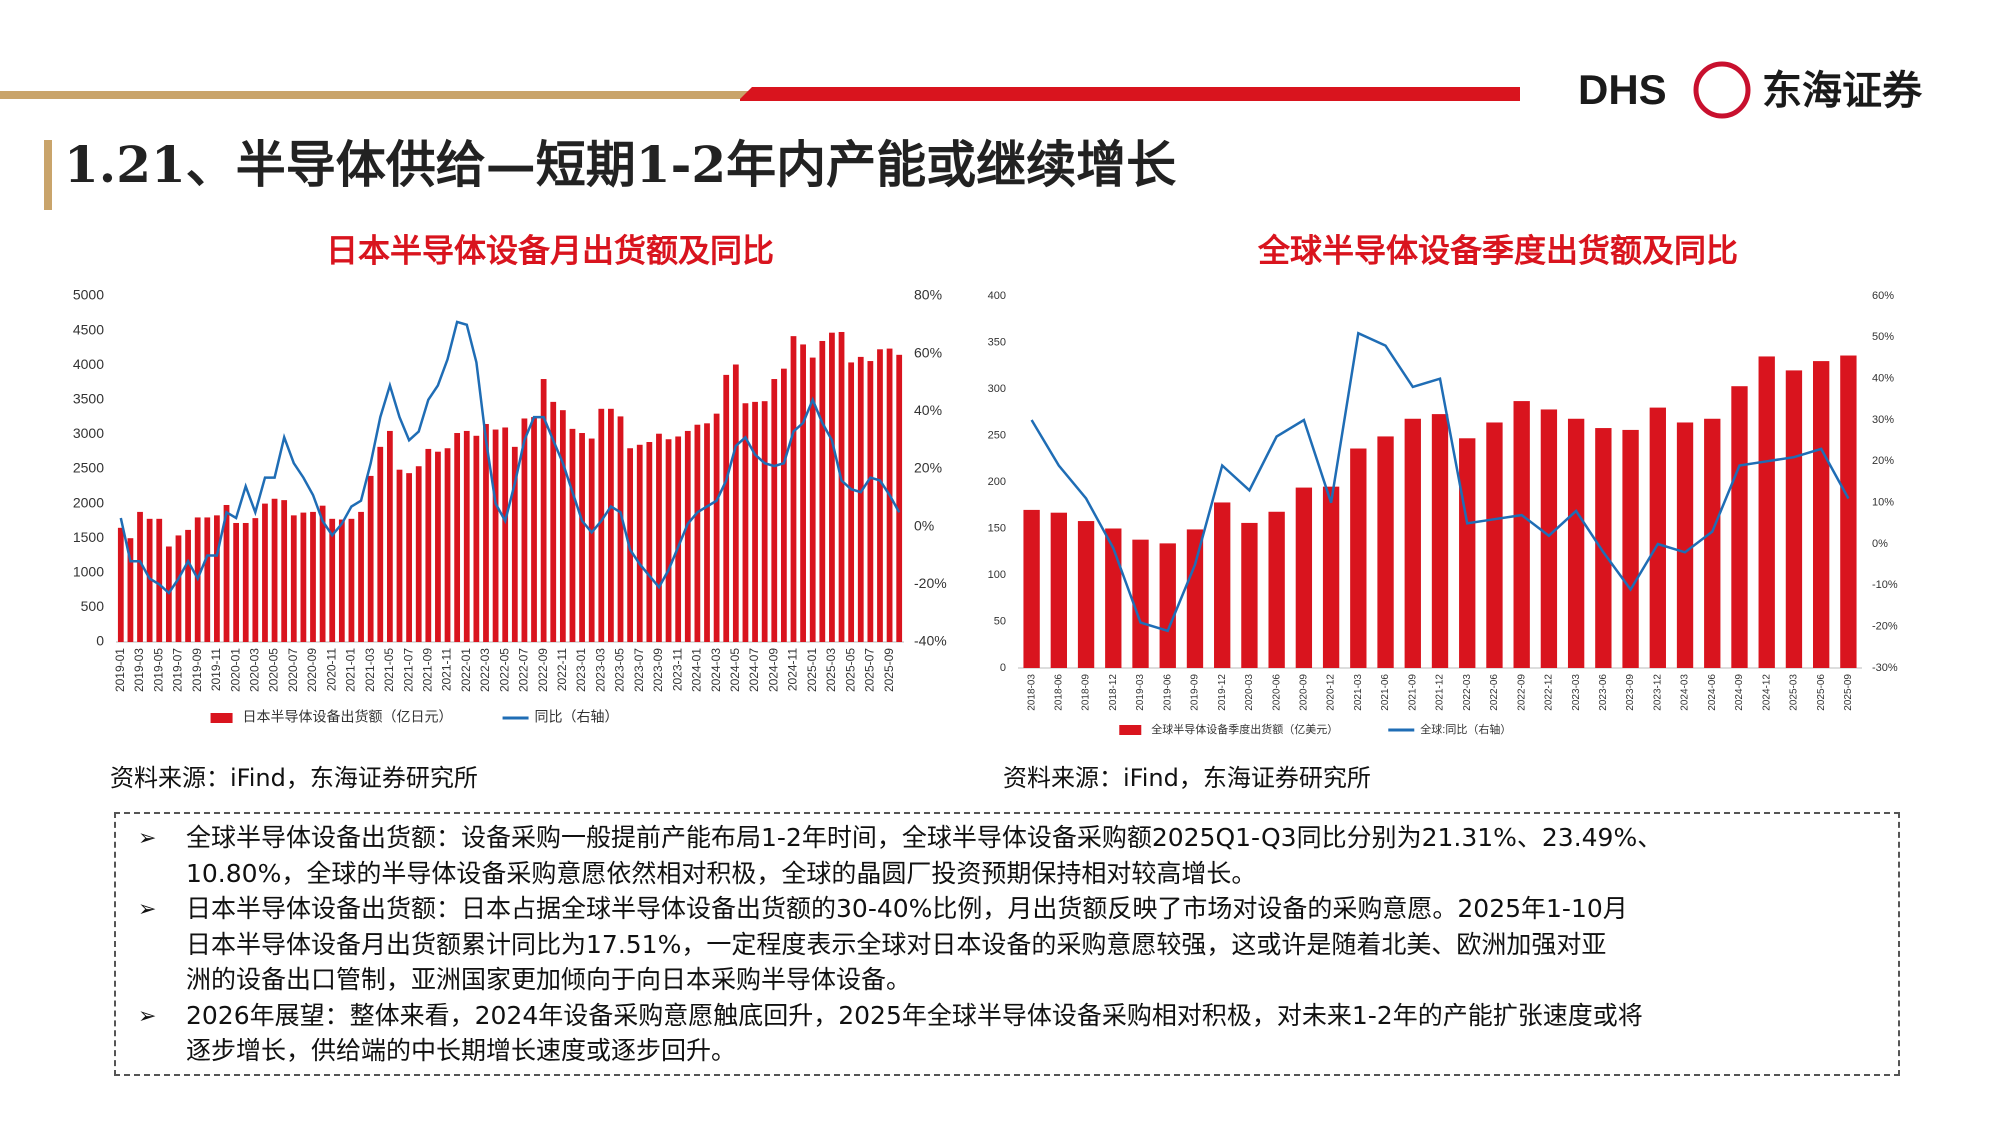 The width and height of the screenshot is (2000, 1125). I want to click on x-tick-label: 2023-09, so click(658, 670).